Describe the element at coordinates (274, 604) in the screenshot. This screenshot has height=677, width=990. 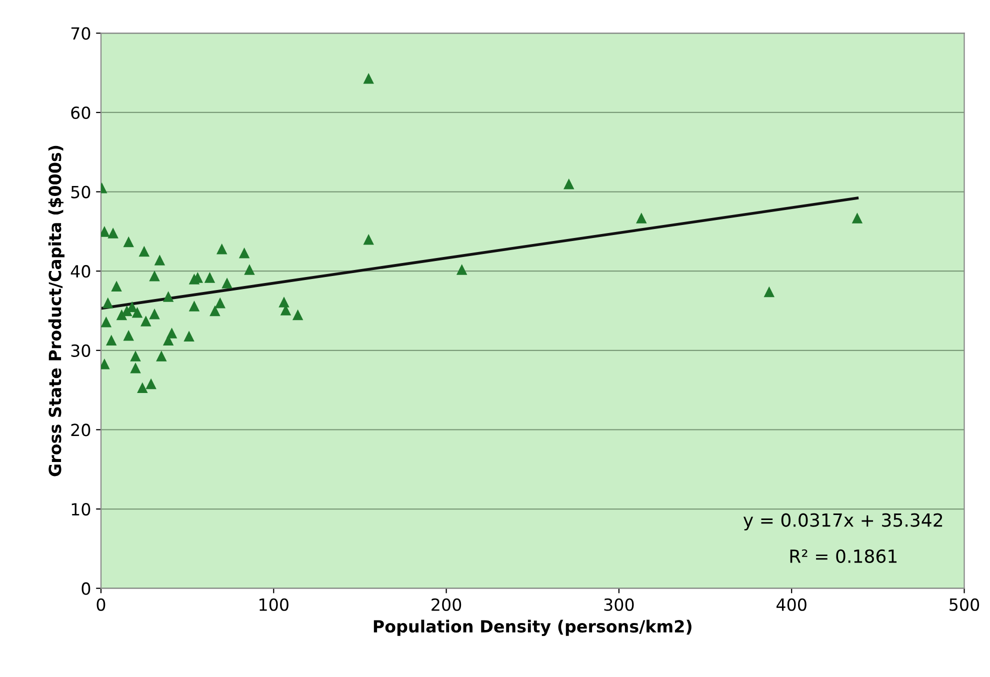
I see `x-tick-label: 100` at that location.